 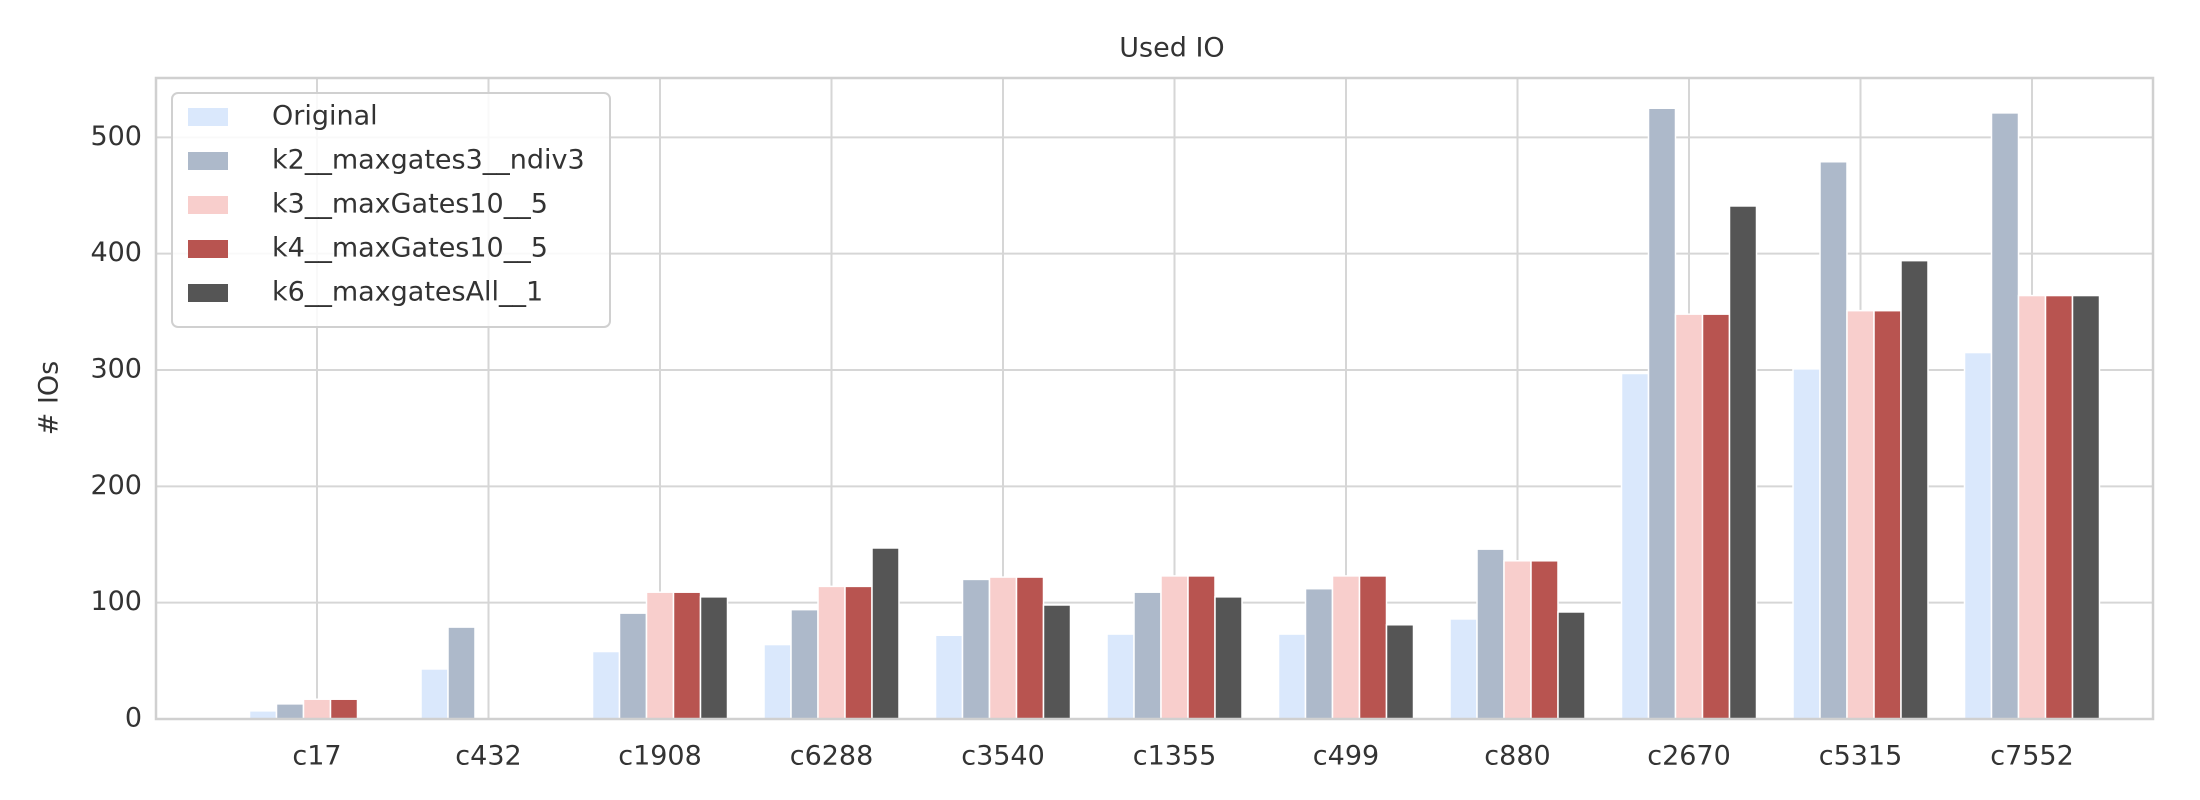 What do you see at coordinates (325, 116) in the screenshot?
I see `legend-label: Original` at bounding box center [325, 116].